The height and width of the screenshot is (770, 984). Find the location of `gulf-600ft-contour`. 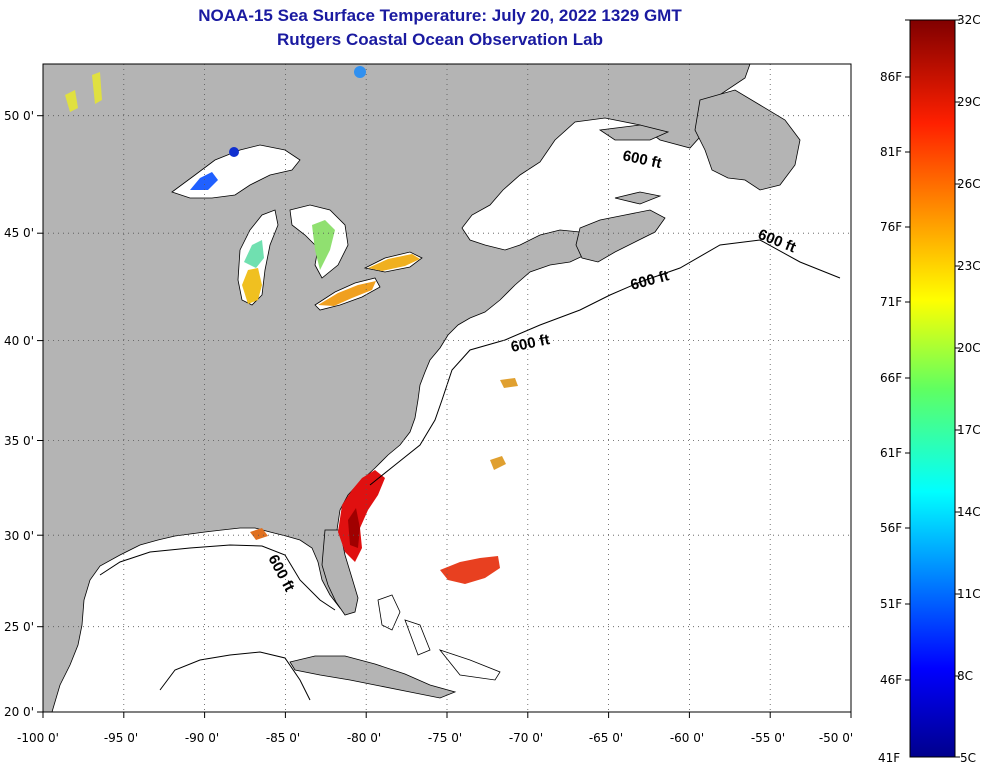

gulf-600ft-contour is located at coordinates (217, 622).